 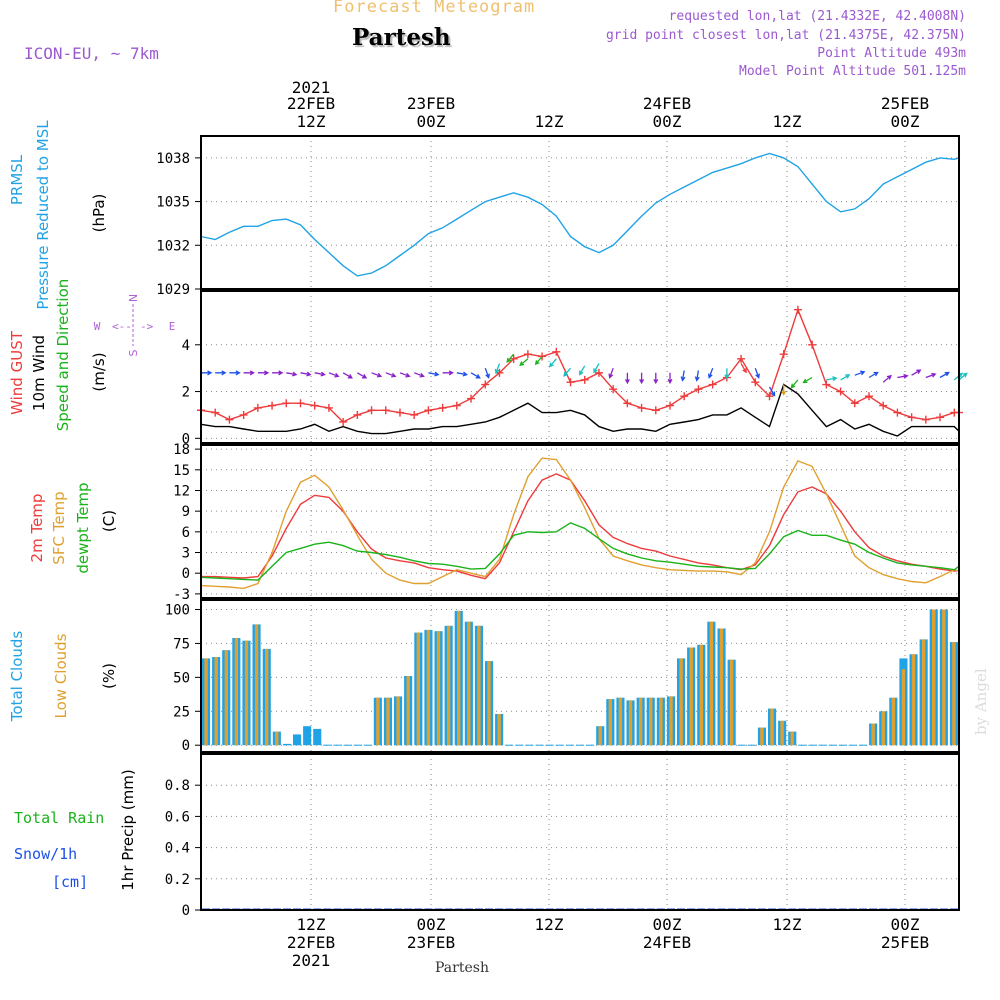 What do you see at coordinates (173, 203) in the screenshot?
I see `y-tick-label: 1035` at bounding box center [173, 203].